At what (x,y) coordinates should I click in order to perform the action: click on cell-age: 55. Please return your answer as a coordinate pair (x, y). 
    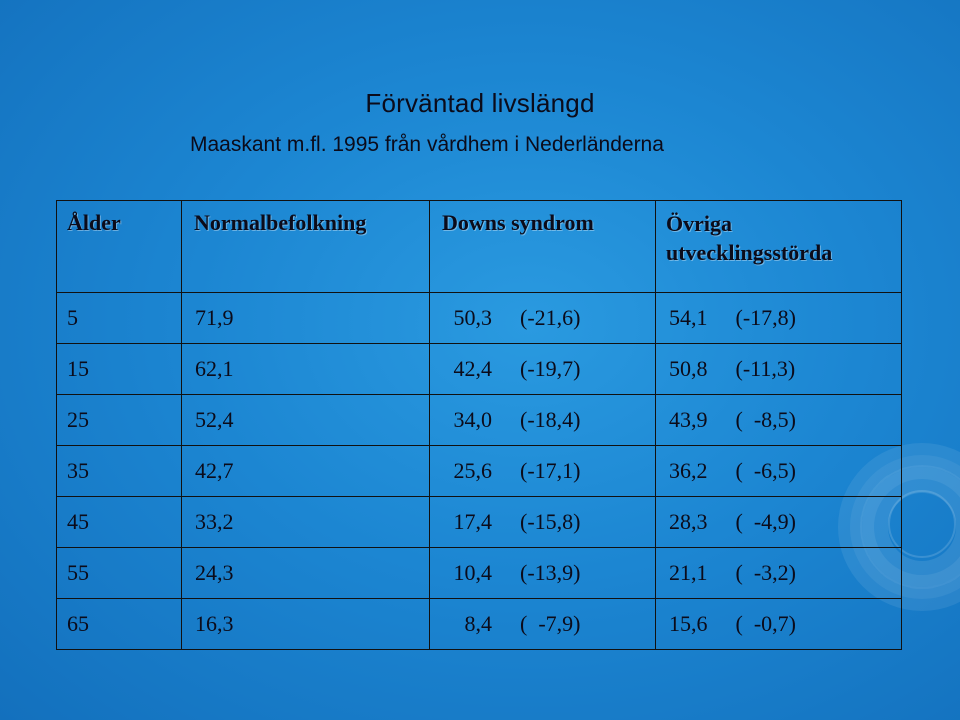
    Looking at the image, I should click on (119, 573).